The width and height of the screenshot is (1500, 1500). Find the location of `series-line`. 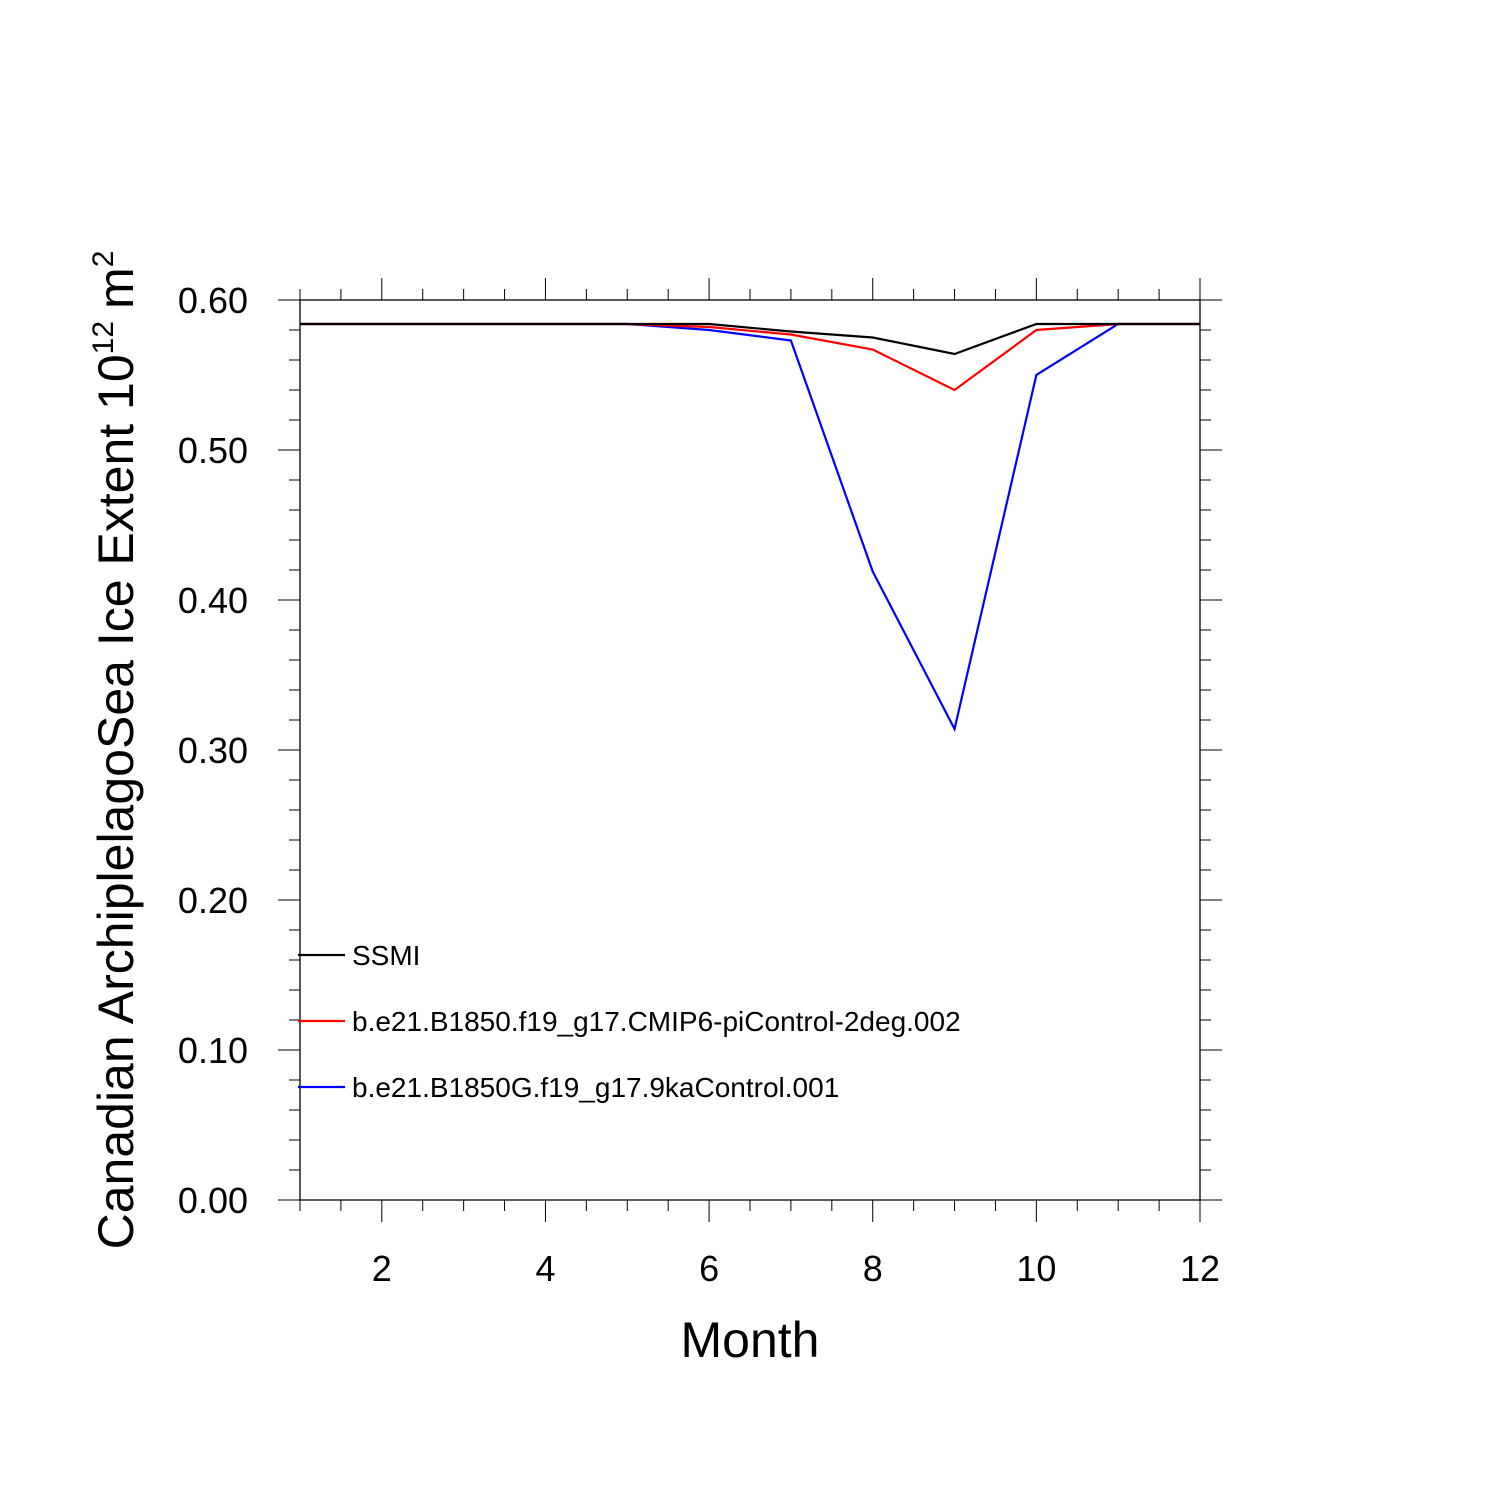

series-line is located at coordinates (750, 339).